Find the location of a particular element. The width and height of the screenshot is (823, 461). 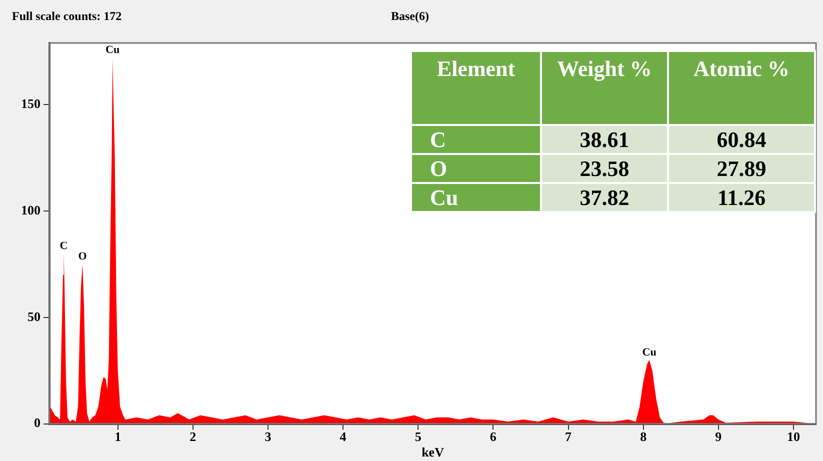

x-tick-label: 9 is located at coordinates (718, 436).